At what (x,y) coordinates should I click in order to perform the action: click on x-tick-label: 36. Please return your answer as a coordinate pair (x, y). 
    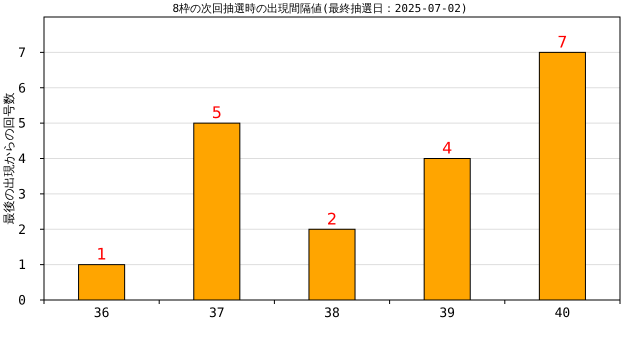
    Looking at the image, I should click on (102, 313).